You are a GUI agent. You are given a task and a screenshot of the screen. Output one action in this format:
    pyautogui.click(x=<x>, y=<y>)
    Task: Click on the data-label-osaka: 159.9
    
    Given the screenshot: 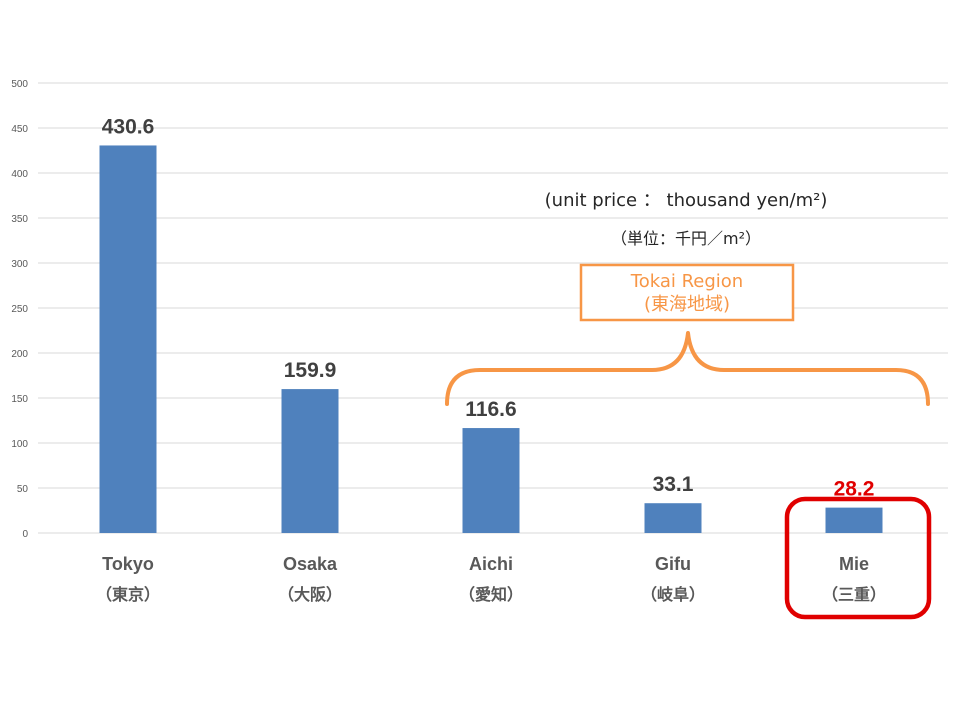 What is the action you would take?
    pyautogui.click(x=310, y=370)
    